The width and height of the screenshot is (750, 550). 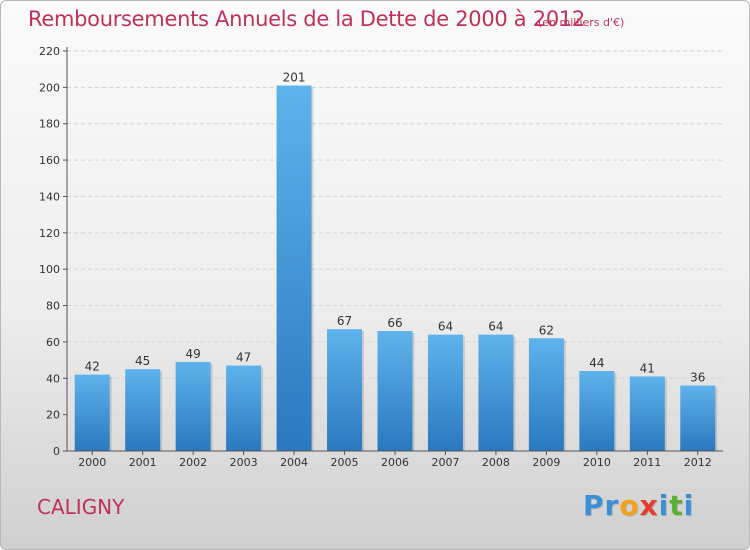 What do you see at coordinates (581, 22) in the screenshot?
I see `chart-subtitle: (en milliers d'€)` at bounding box center [581, 22].